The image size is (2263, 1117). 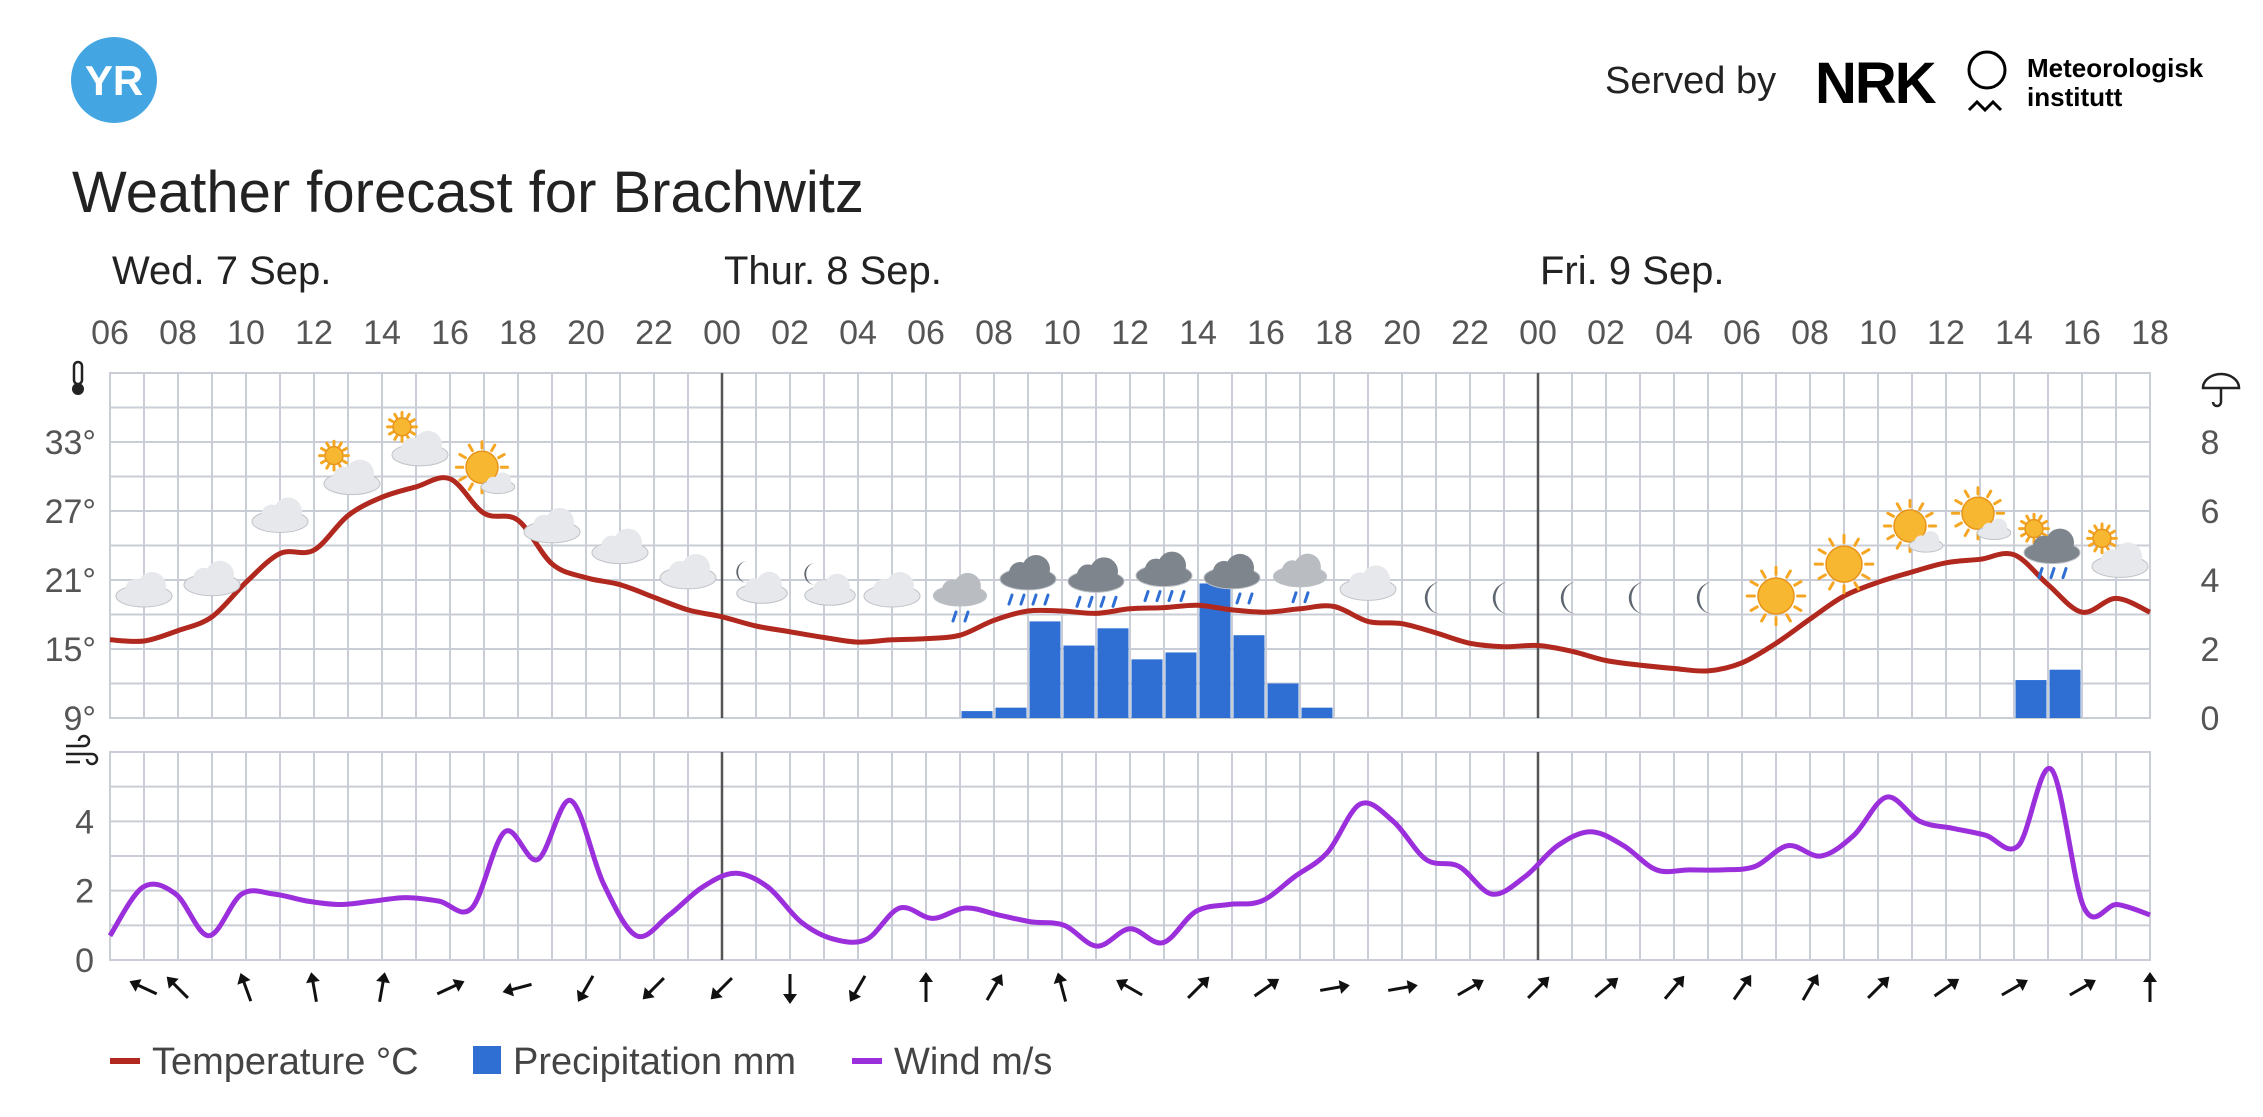 I want to click on nrk-logo: NRK, so click(x=1877, y=83).